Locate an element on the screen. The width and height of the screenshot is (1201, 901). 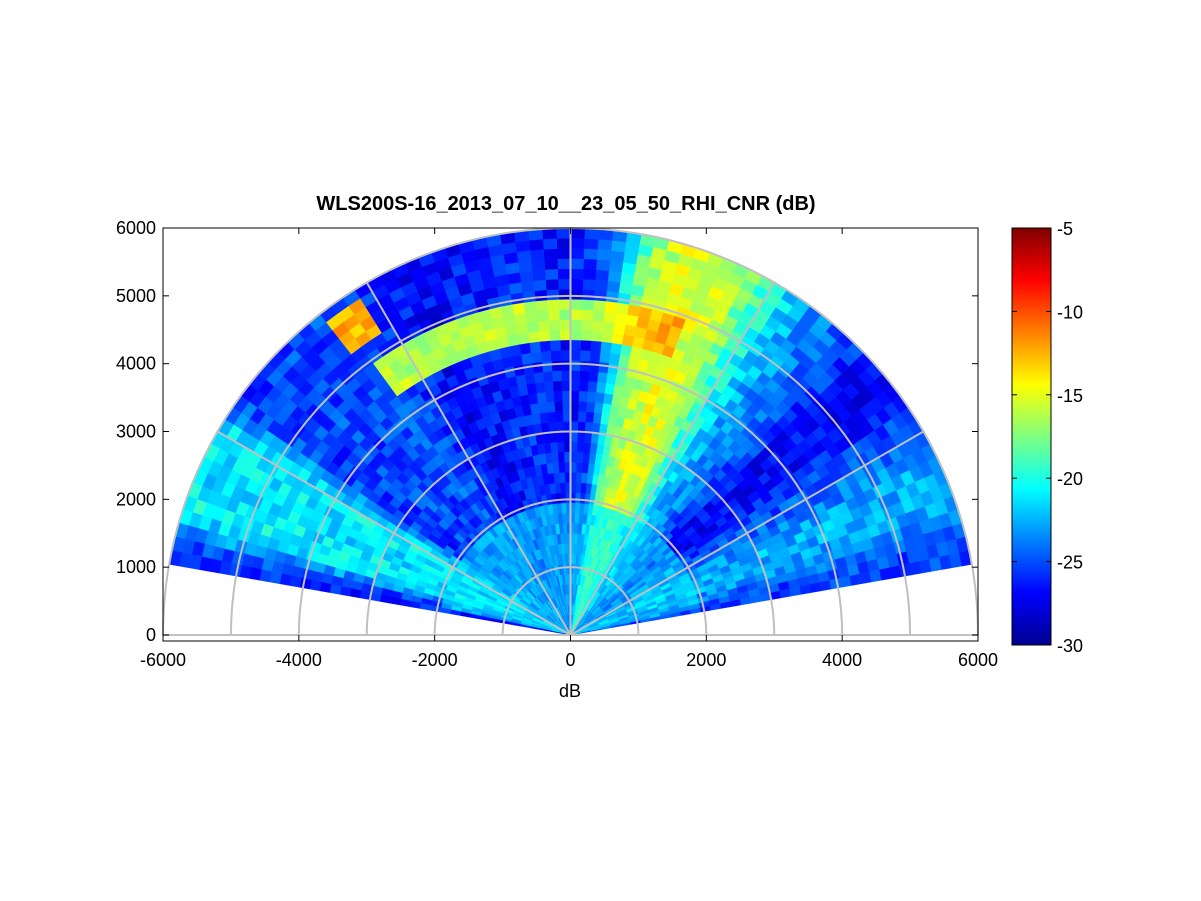
x-axis-label: dB is located at coordinates (570, 691).